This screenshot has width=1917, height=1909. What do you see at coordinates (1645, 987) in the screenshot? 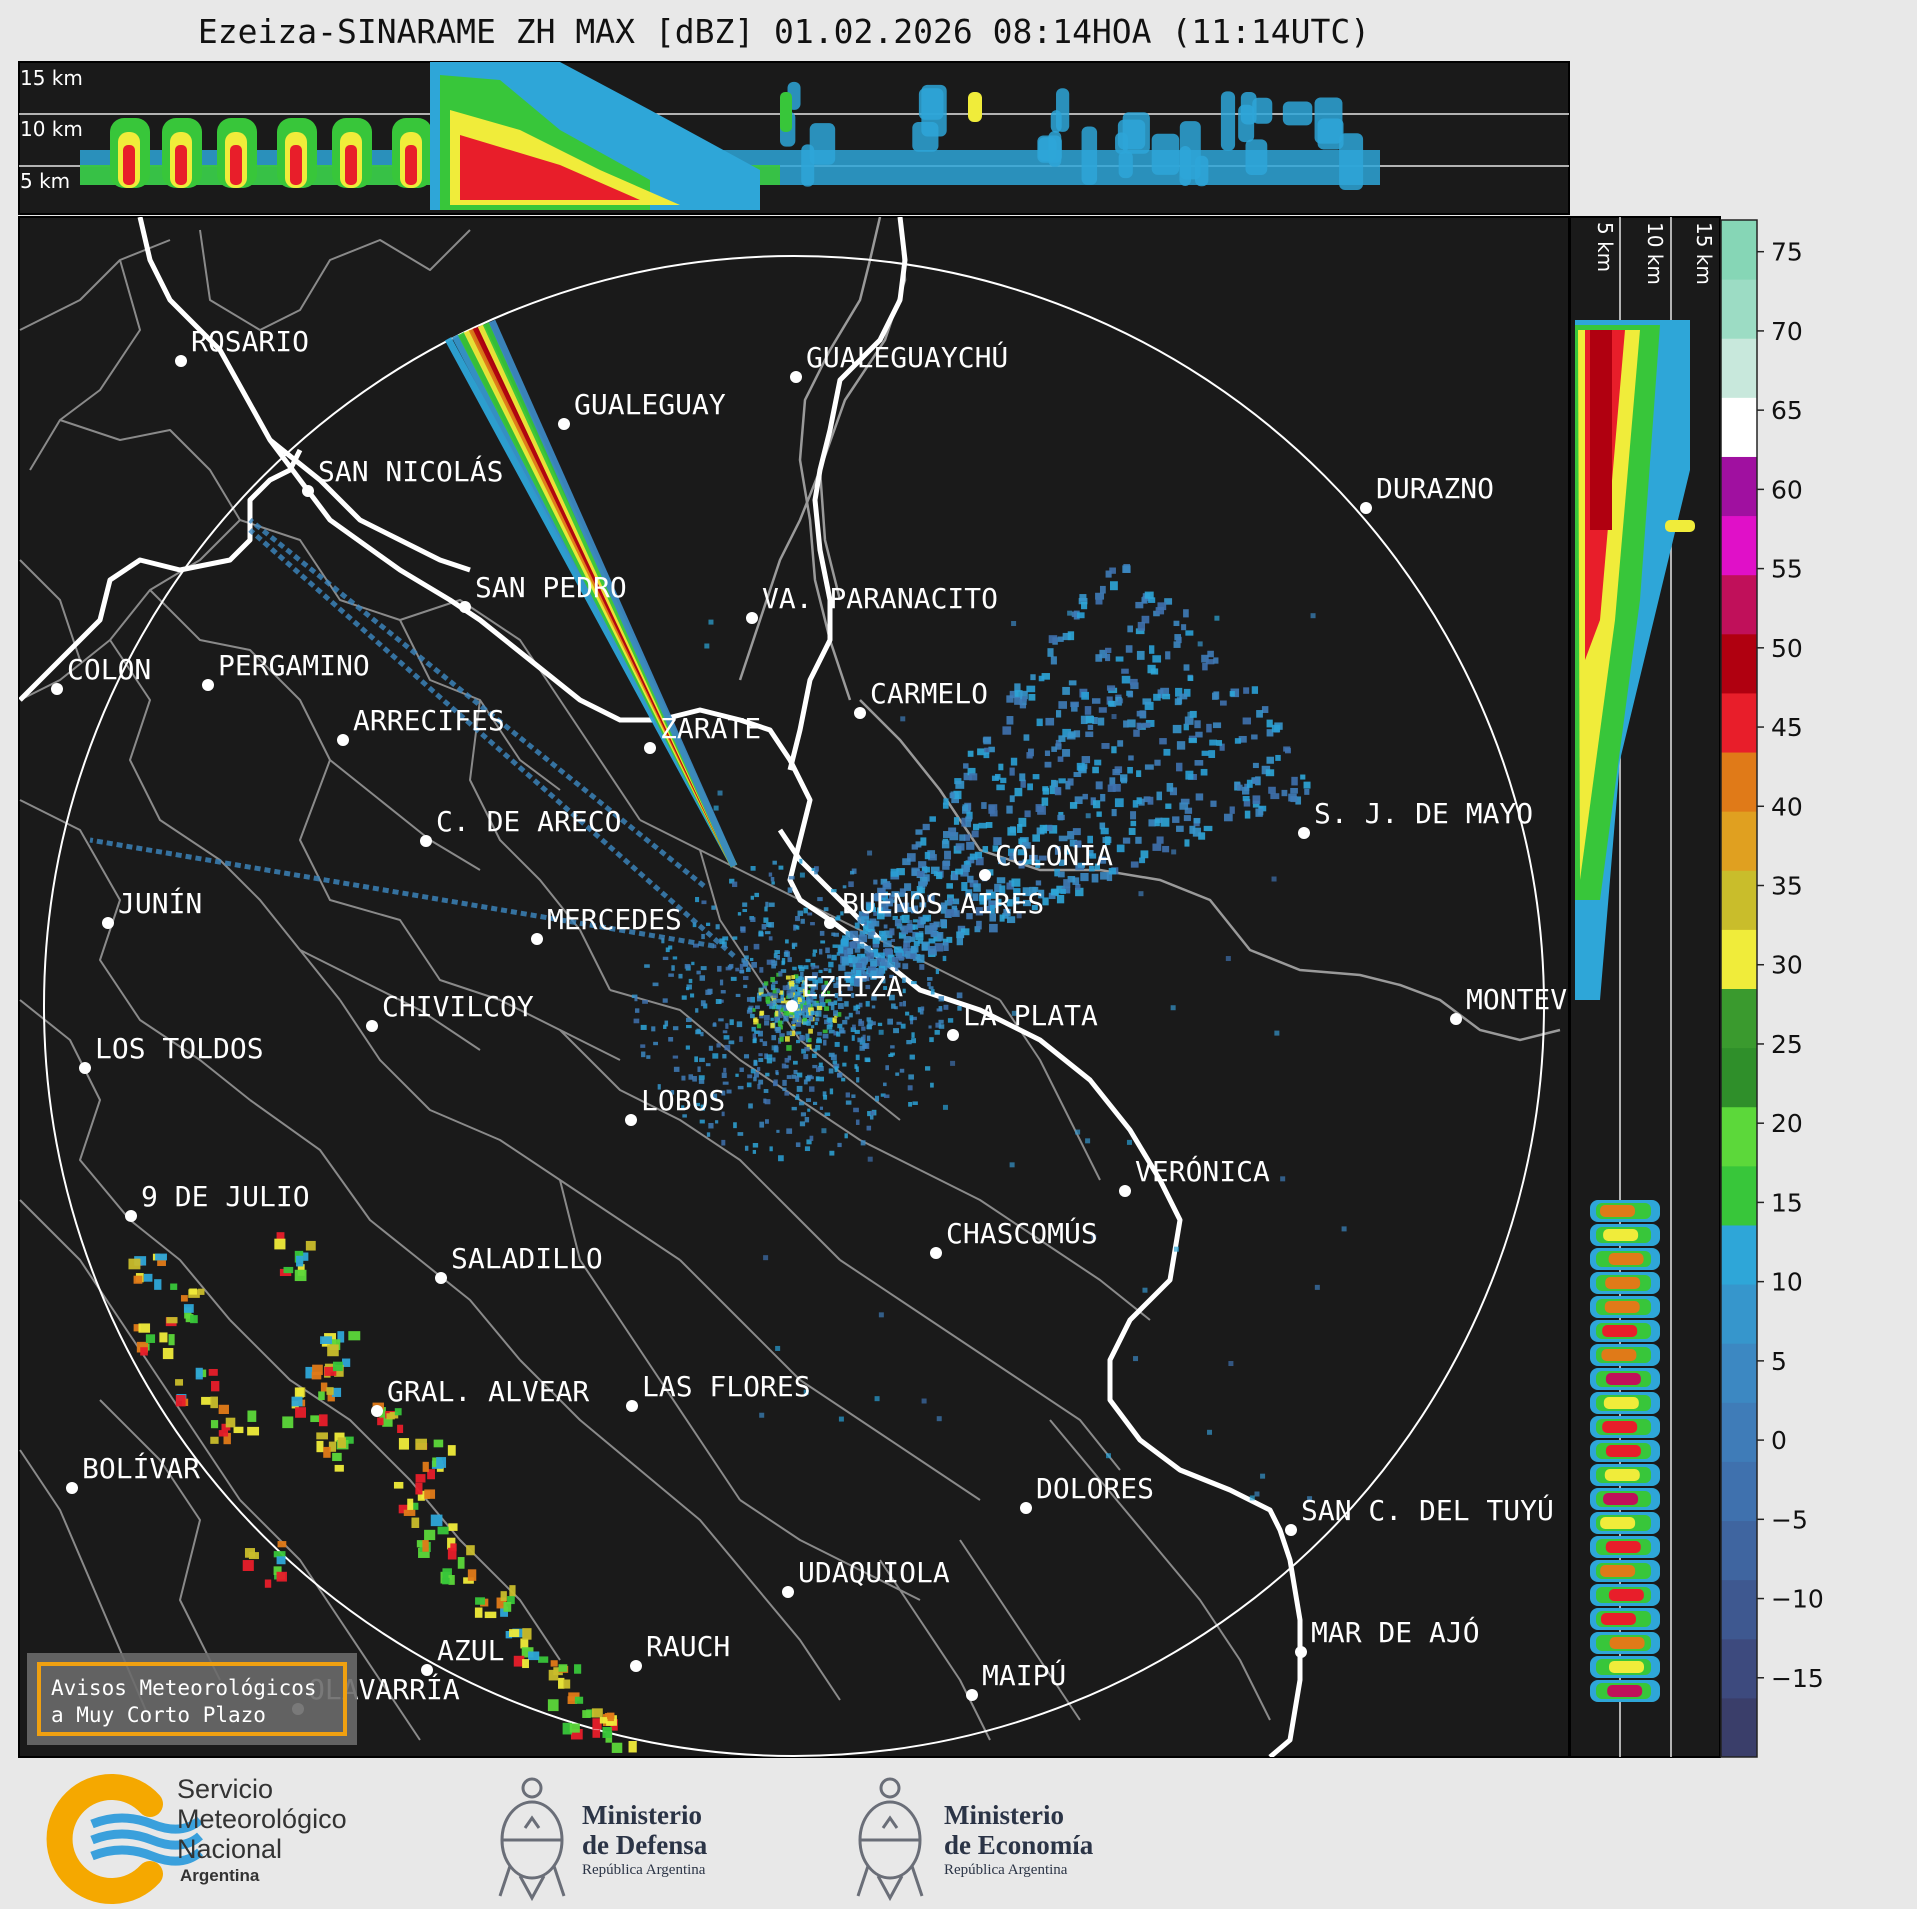
I see `side-cross-section-panel: 5 km 10 km 15 km` at bounding box center [1645, 987].